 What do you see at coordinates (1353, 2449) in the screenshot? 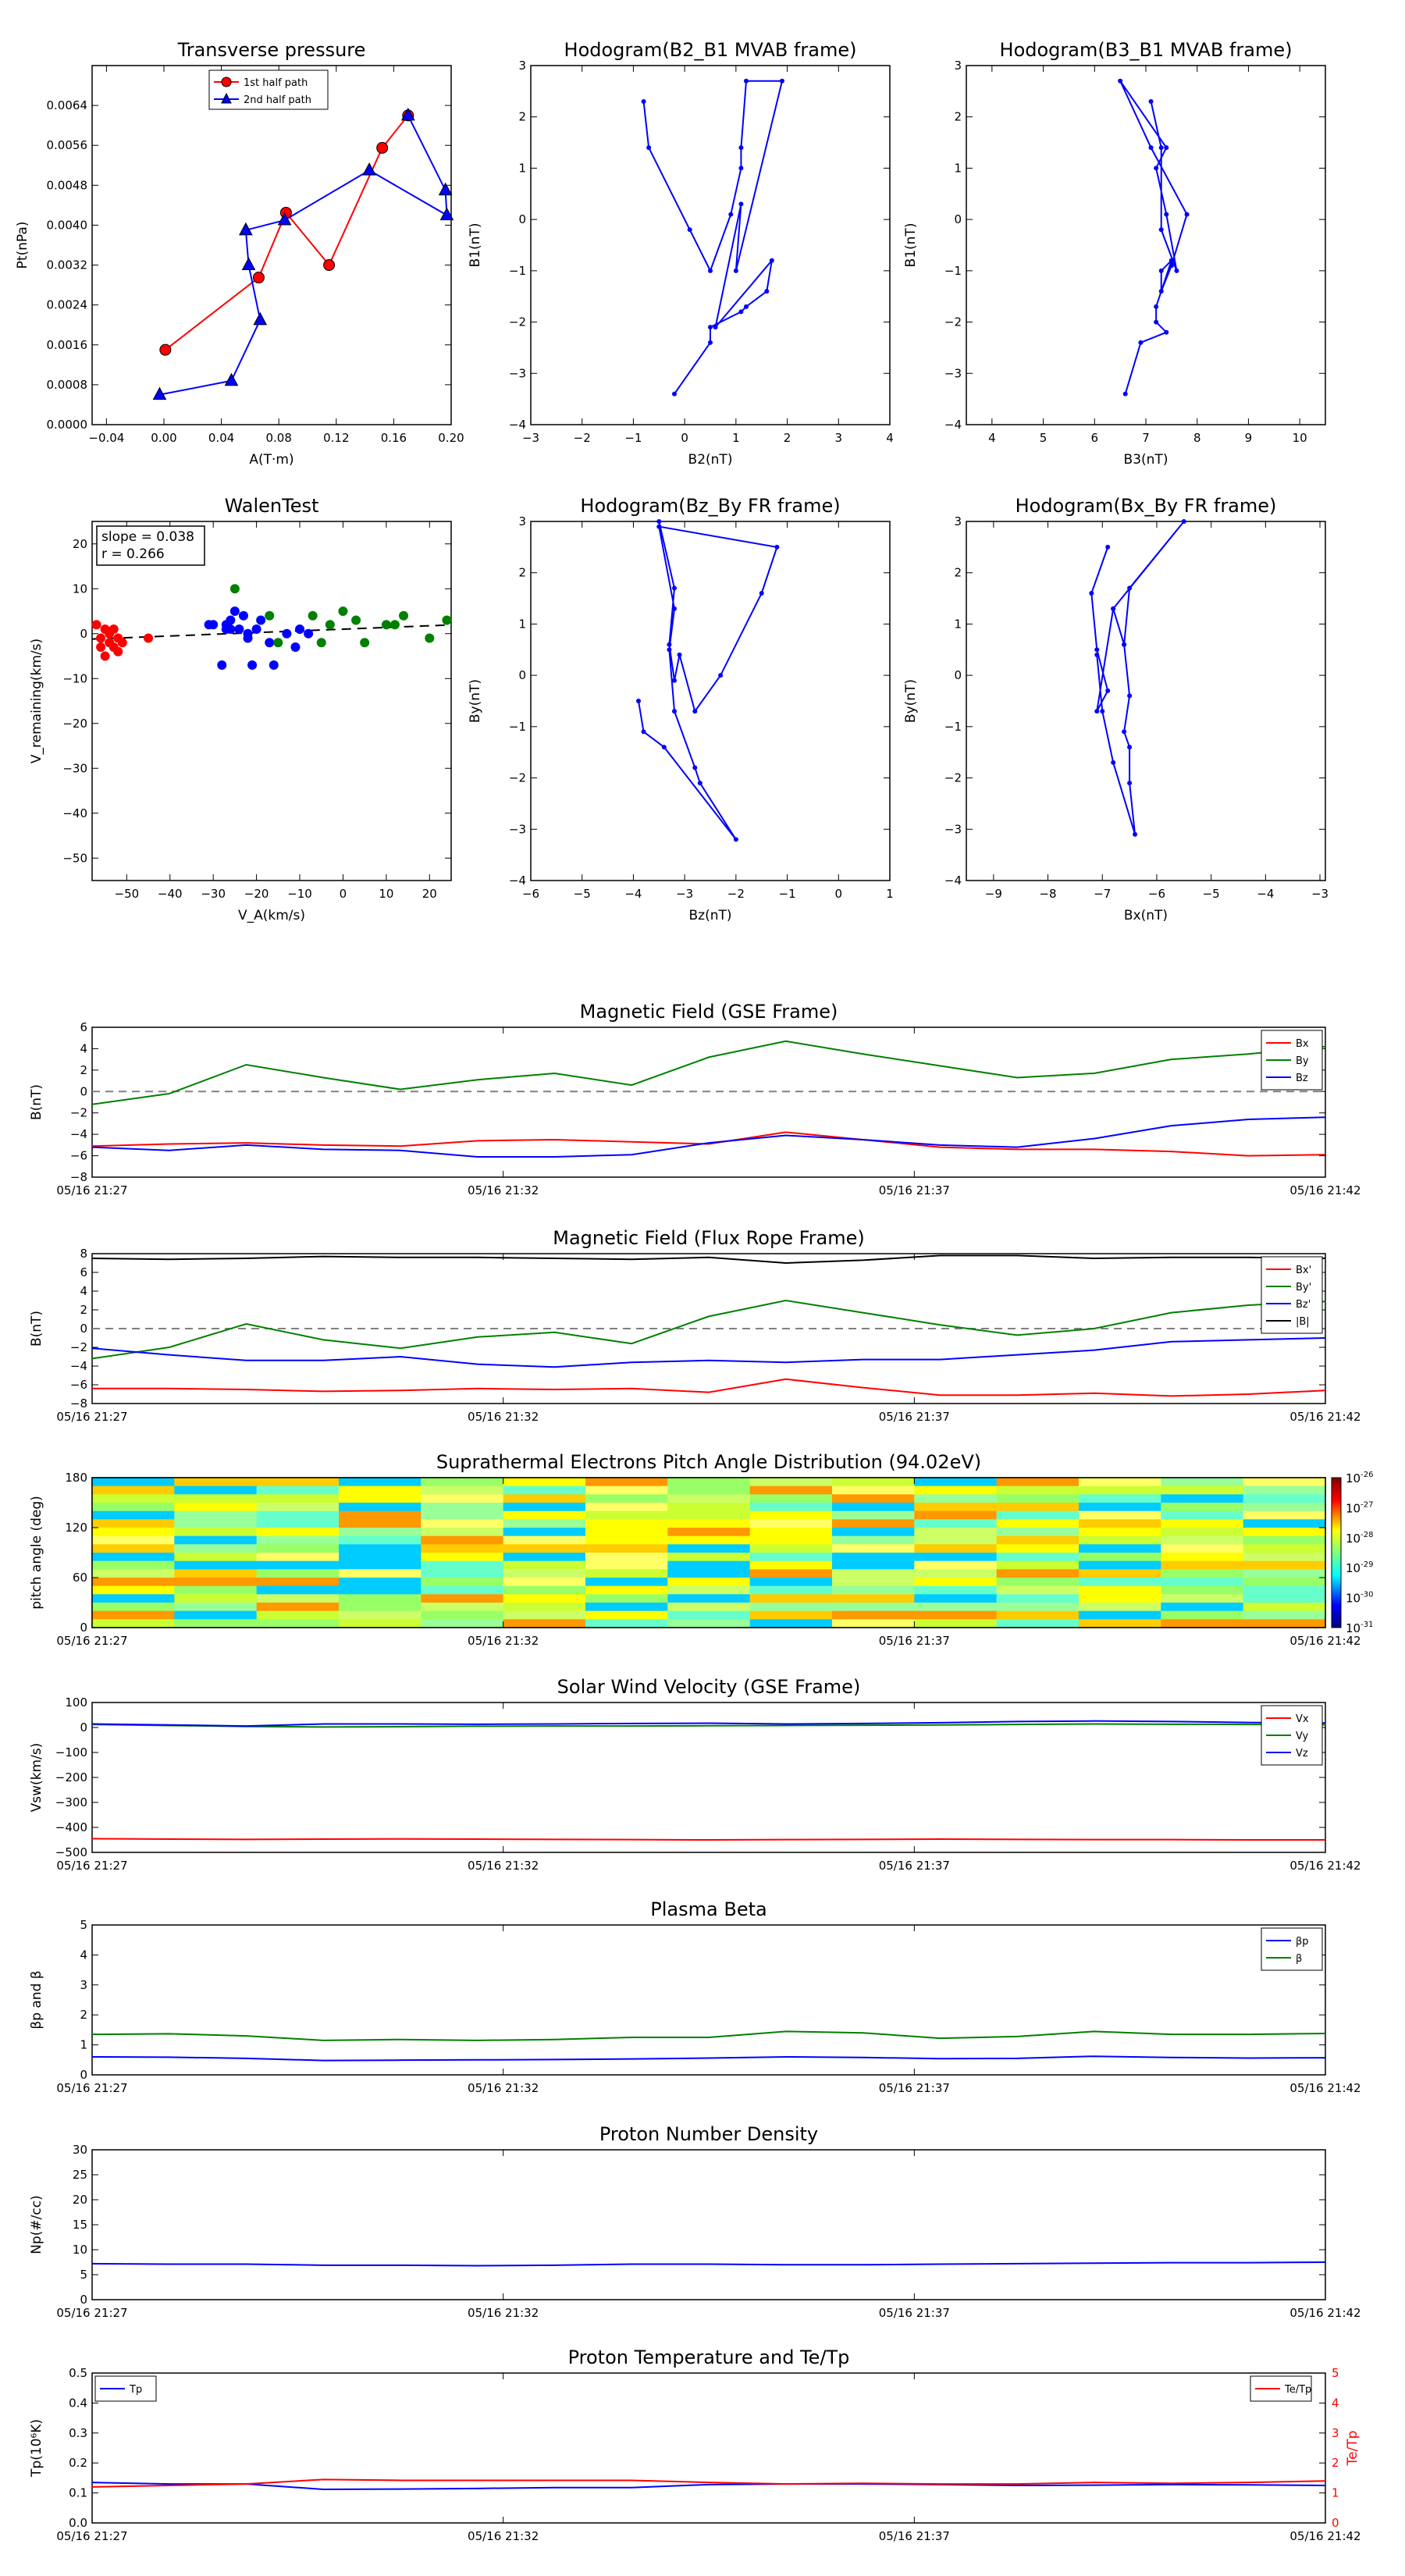
I see `y-axis-label-right: Te/Tp` at bounding box center [1353, 2449].